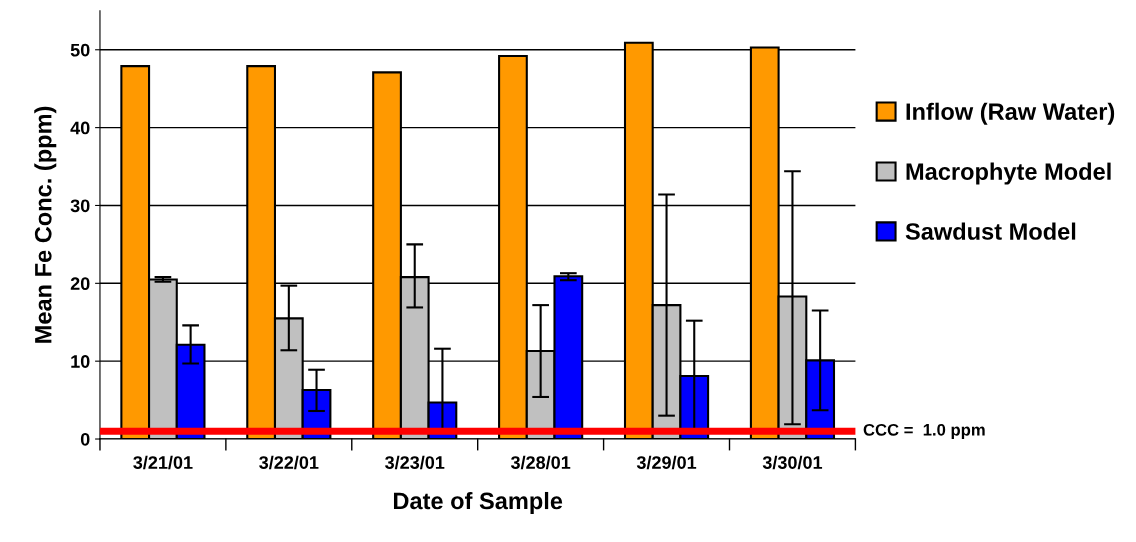 This screenshot has height=542, width=1136. Describe the element at coordinates (80, 284) in the screenshot. I see `y-tick-label: 20` at that location.